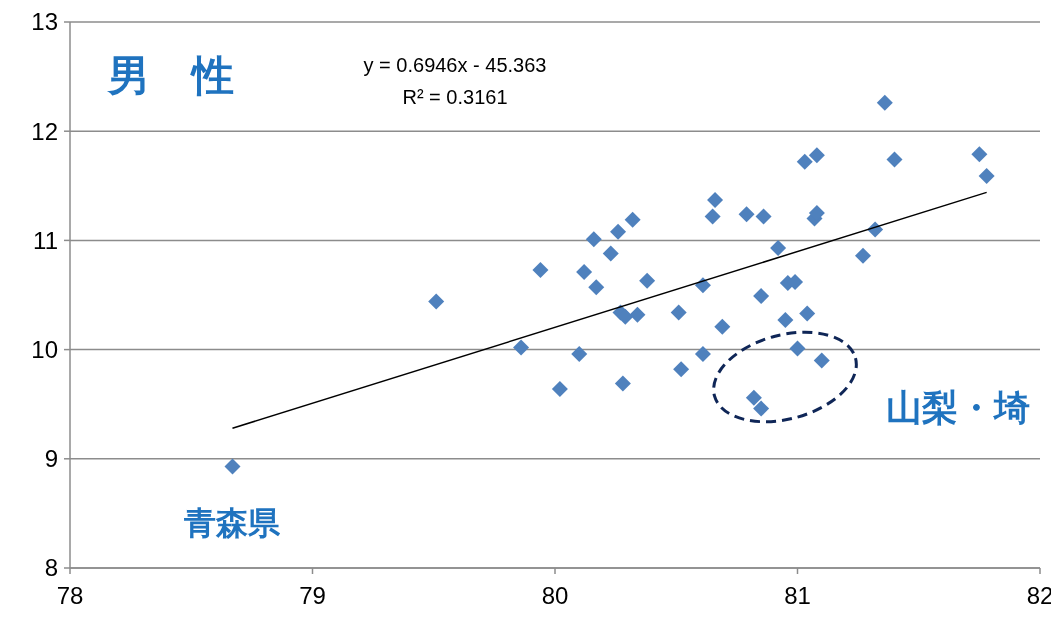 This screenshot has width=1051, height=624. Describe the element at coordinates (45, 240) in the screenshot. I see `y-tick-label: 11` at that location.